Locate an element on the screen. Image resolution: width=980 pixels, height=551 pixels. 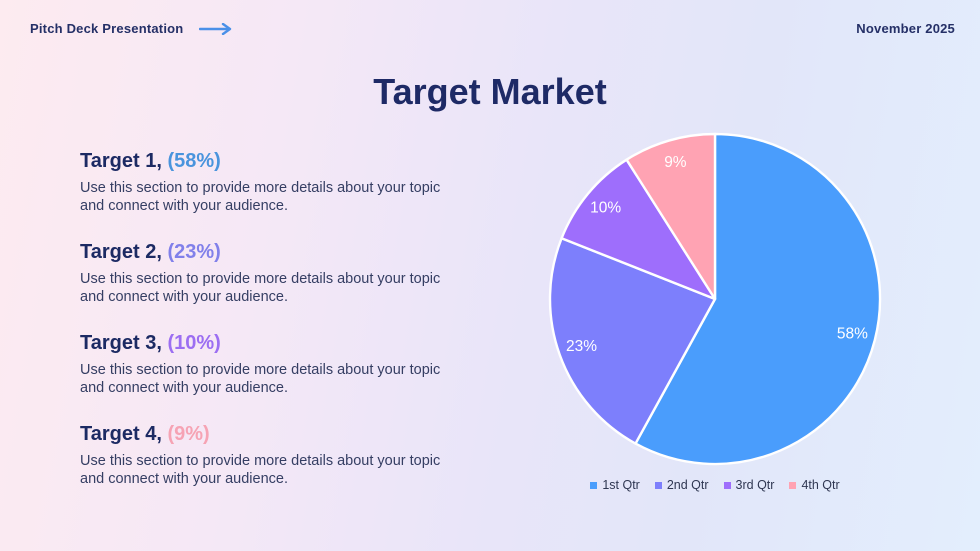
target-heading: Target 4, (9%) is located at coordinates (272, 434).